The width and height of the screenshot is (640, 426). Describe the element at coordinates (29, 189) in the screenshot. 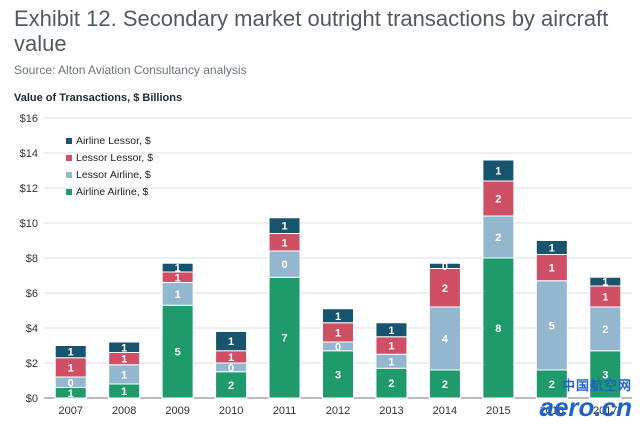

I see `y-tick-label: $12` at that location.